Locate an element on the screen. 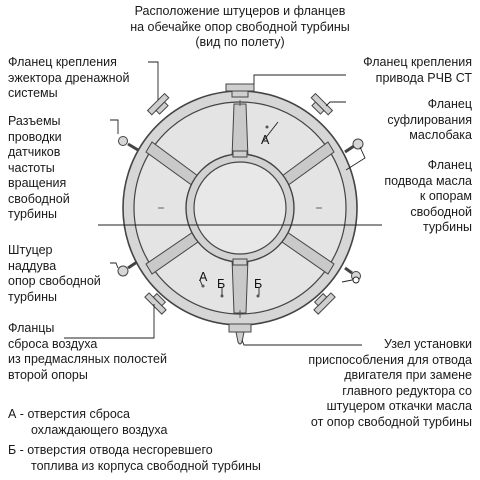 Image resolution: width=480 pixels, height=480 pixels. label-line: главного редуктора со is located at coordinates (407, 390).